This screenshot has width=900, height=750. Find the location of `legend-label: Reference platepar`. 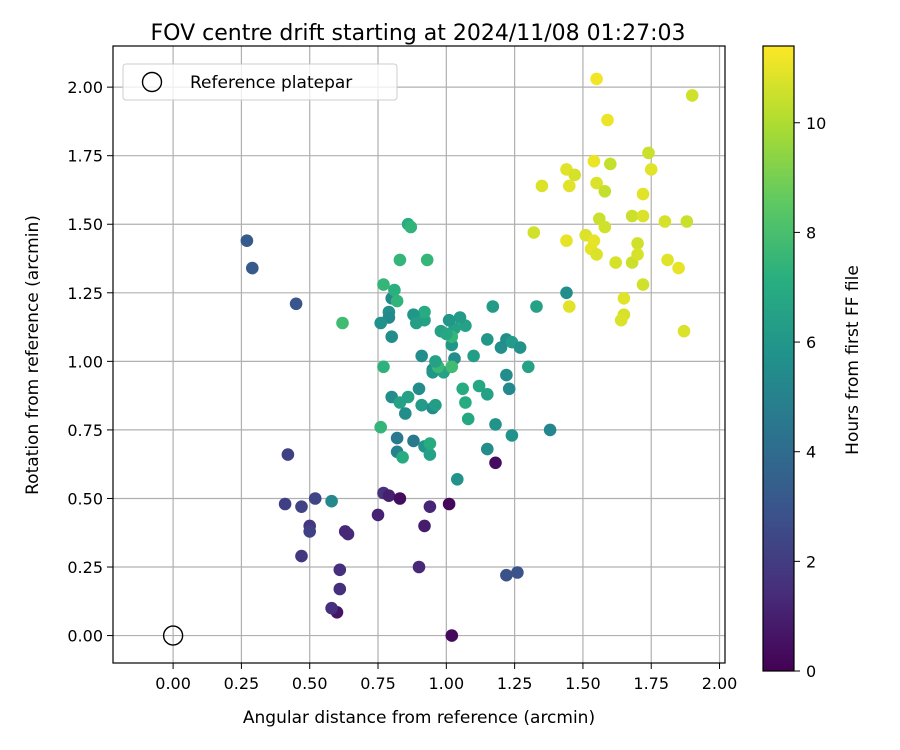

legend-label: Reference platepar is located at coordinates (271, 83).